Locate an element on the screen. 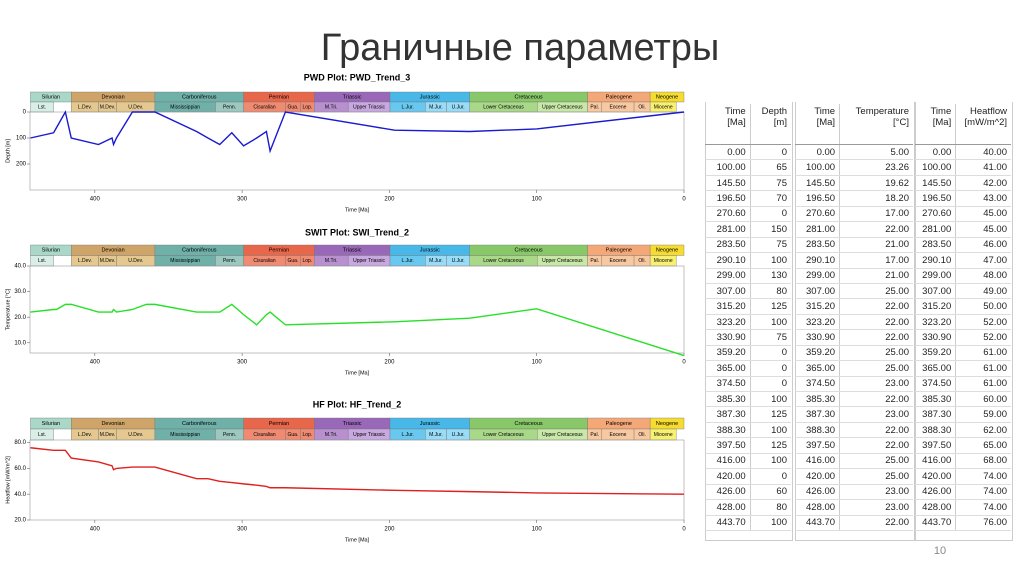  x-tick-label: 100 is located at coordinates (537, 530).